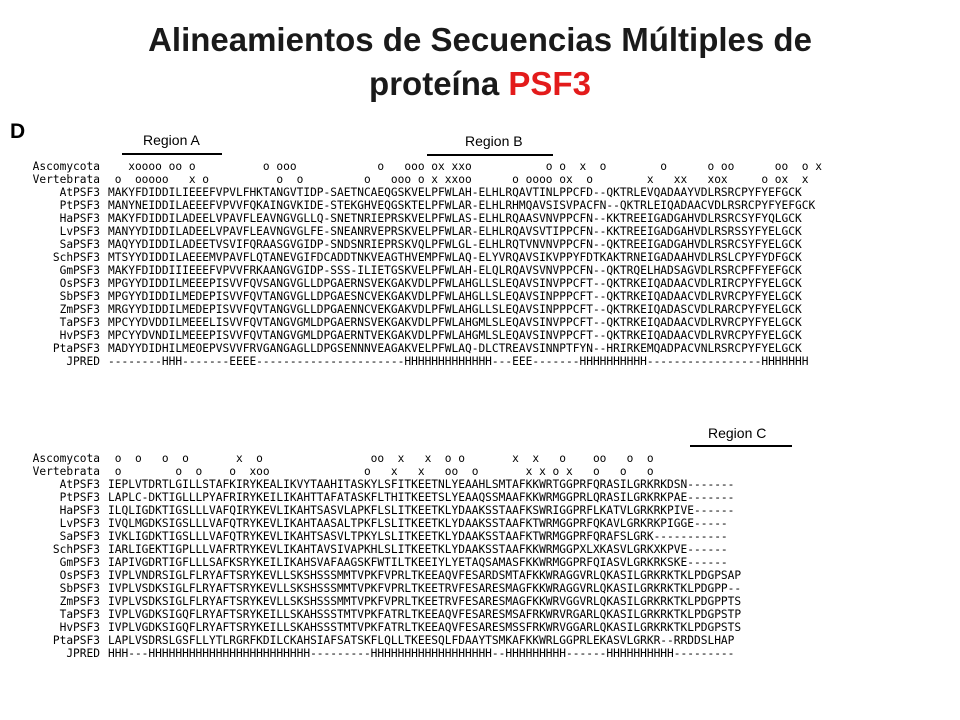 Image resolution: width=960 pixels, height=720 pixels. Describe the element at coordinates (381, 471) in the screenshot. I see `sequence-residues: o o o o xoo o x x oo o x x o x o o o` at that location.